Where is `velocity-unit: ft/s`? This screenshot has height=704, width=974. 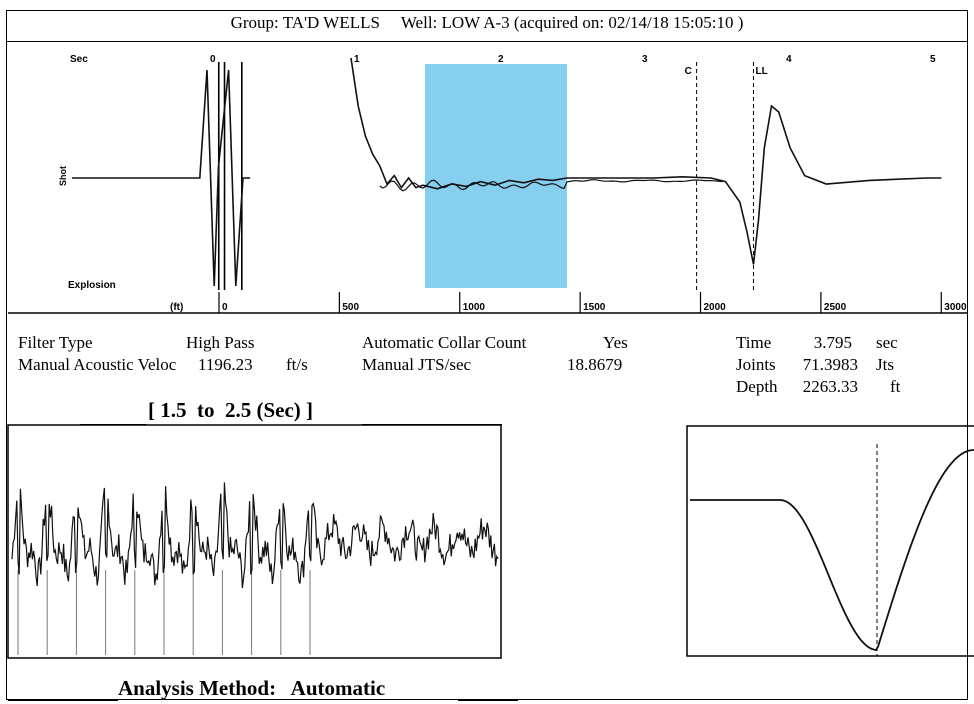
velocity-unit: ft/s is located at coordinates (297, 364).